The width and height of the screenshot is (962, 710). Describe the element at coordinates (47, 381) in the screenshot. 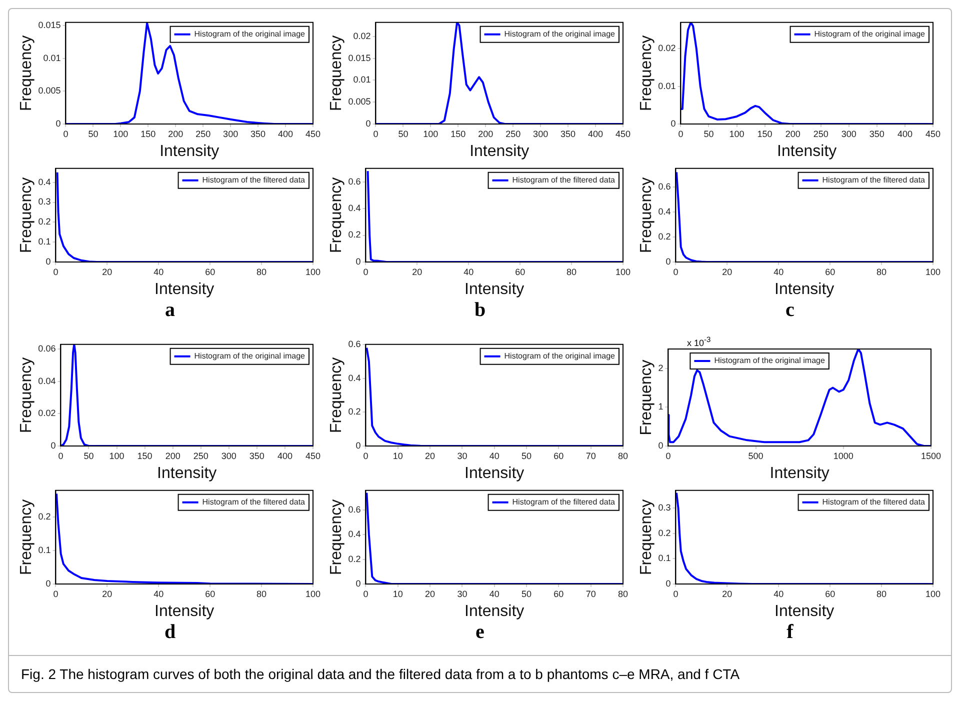

I see `y-tick-label: 0.04` at that location.